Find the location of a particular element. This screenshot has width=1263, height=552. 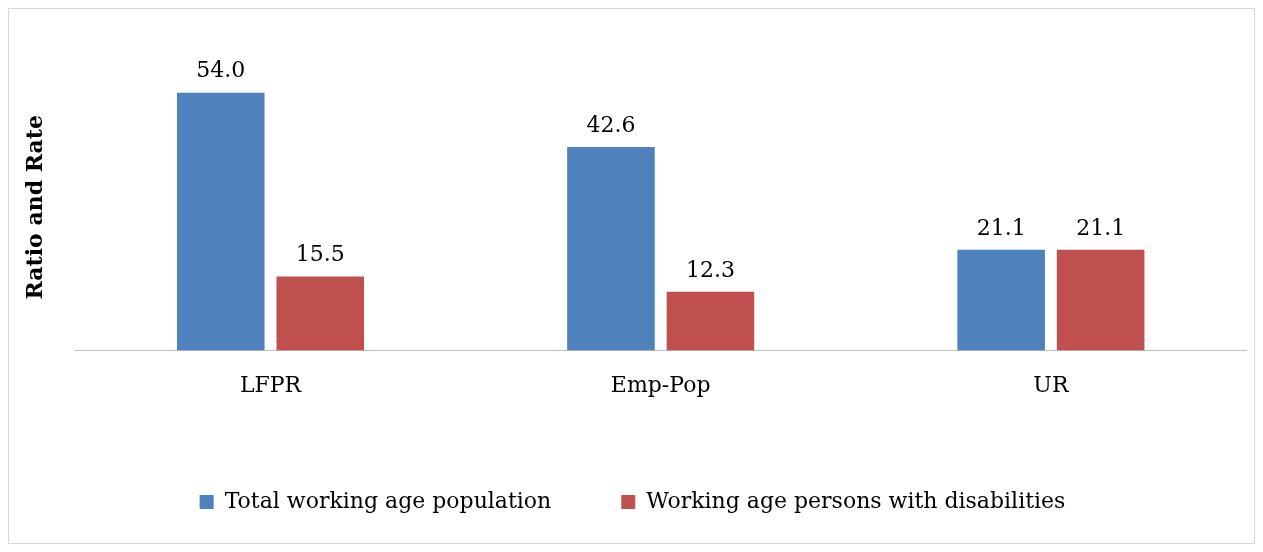

data-label: 42.6 is located at coordinates (611, 124).